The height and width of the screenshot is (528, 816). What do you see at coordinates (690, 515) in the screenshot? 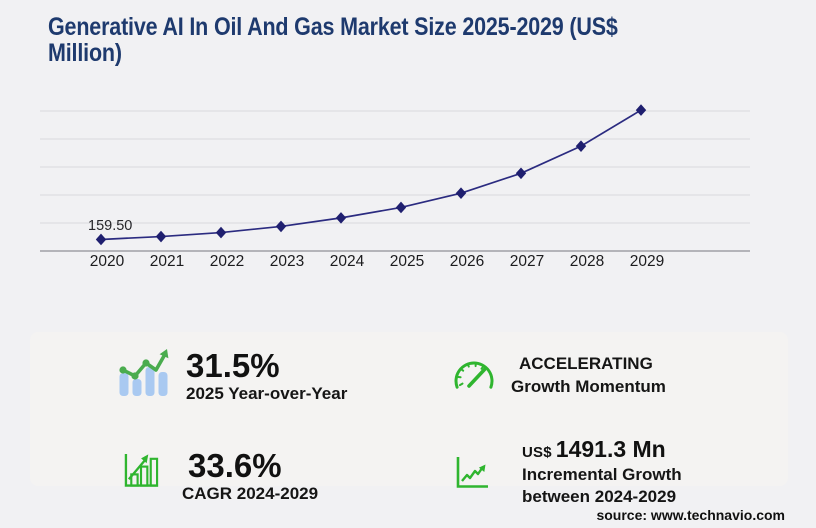
I see `source-attribution: source: www.technavio.com` at bounding box center [690, 515].